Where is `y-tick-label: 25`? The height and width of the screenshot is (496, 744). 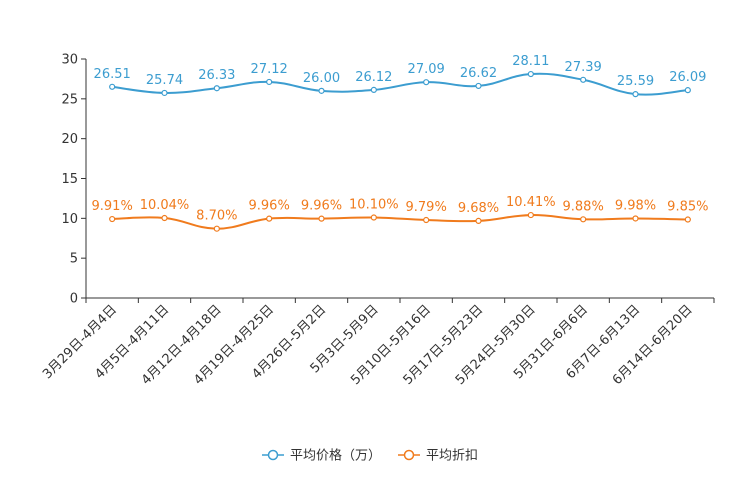
y-tick-label: 25 is located at coordinates (69, 99).